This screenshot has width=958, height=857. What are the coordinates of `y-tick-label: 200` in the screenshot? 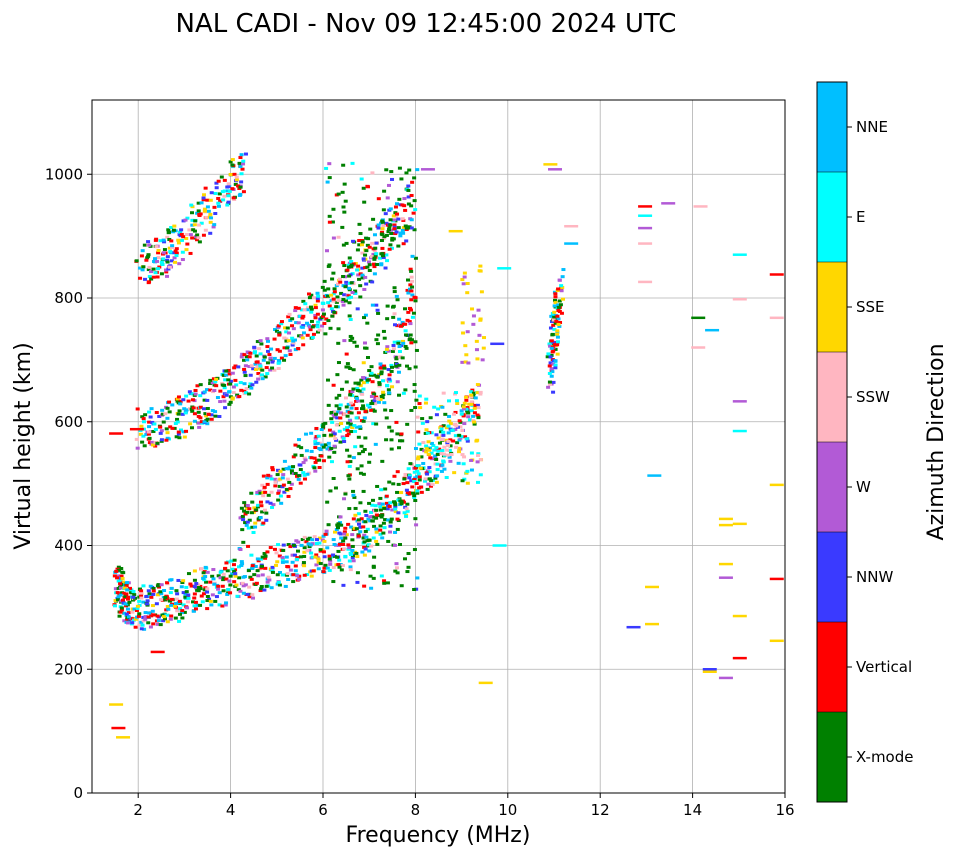 It's located at (68, 669).